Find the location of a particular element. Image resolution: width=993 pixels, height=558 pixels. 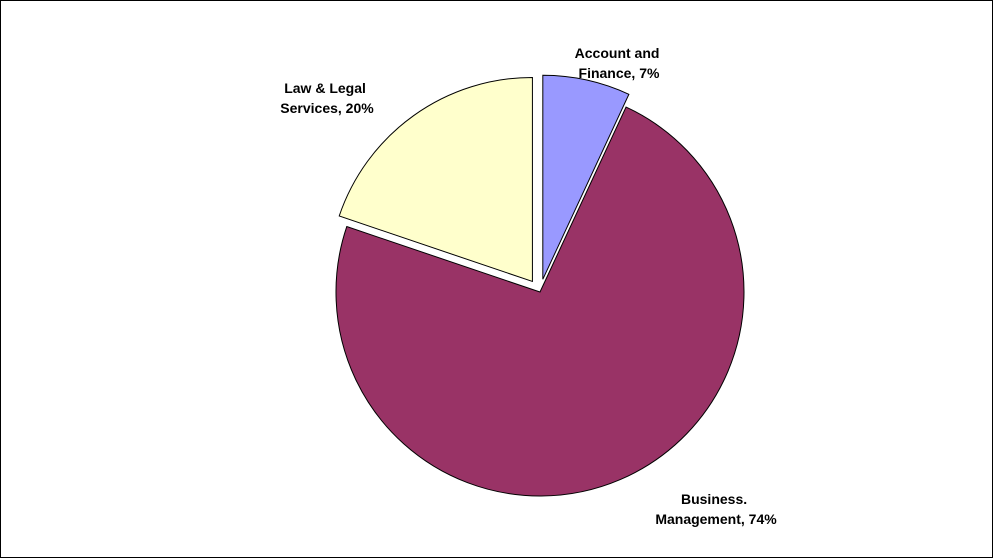

label-business-management: Business. Management, 74% is located at coordinates (716, 509).